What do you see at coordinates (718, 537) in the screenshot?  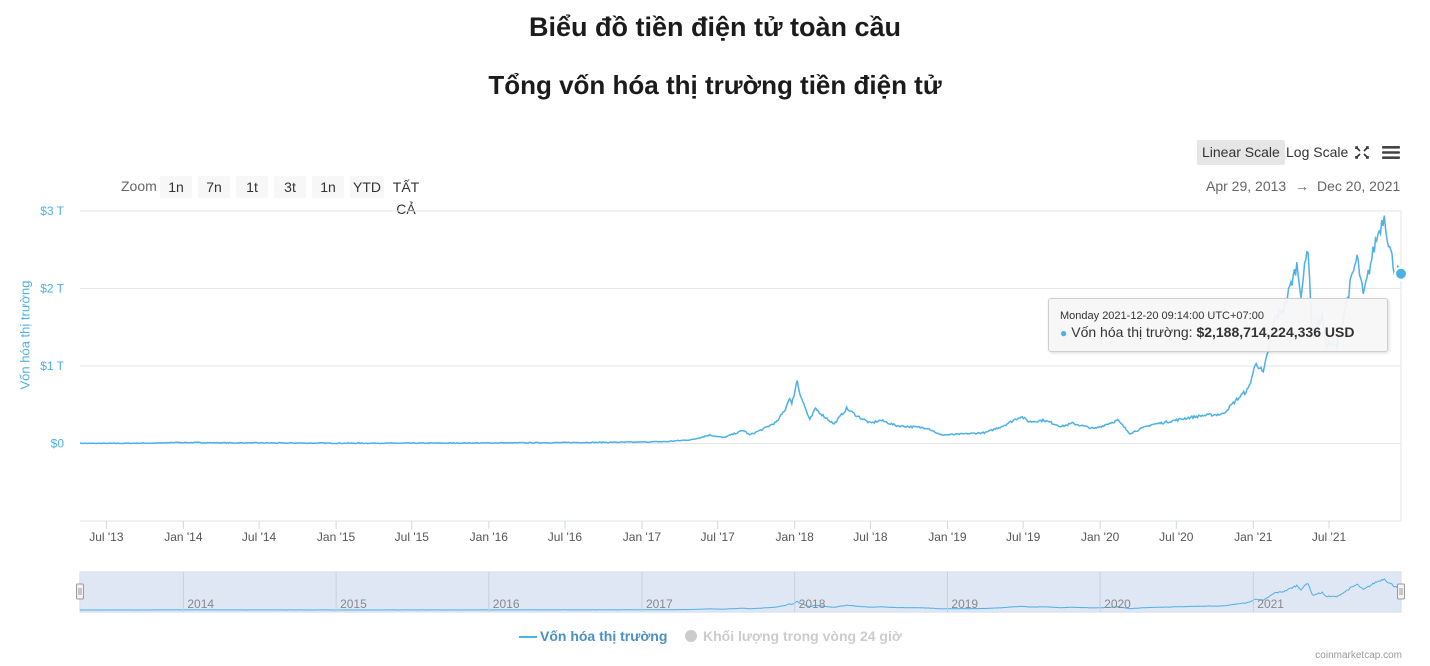 I see `x-tick-label: Jul '17` at bounding box center [718, 537].